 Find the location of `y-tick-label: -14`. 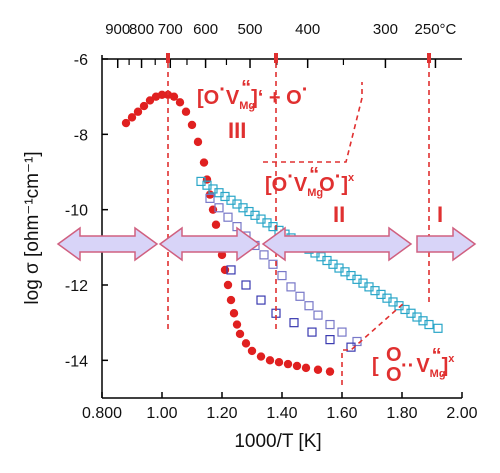

y-tick-label: -14 is located at coordinates (76, 361).